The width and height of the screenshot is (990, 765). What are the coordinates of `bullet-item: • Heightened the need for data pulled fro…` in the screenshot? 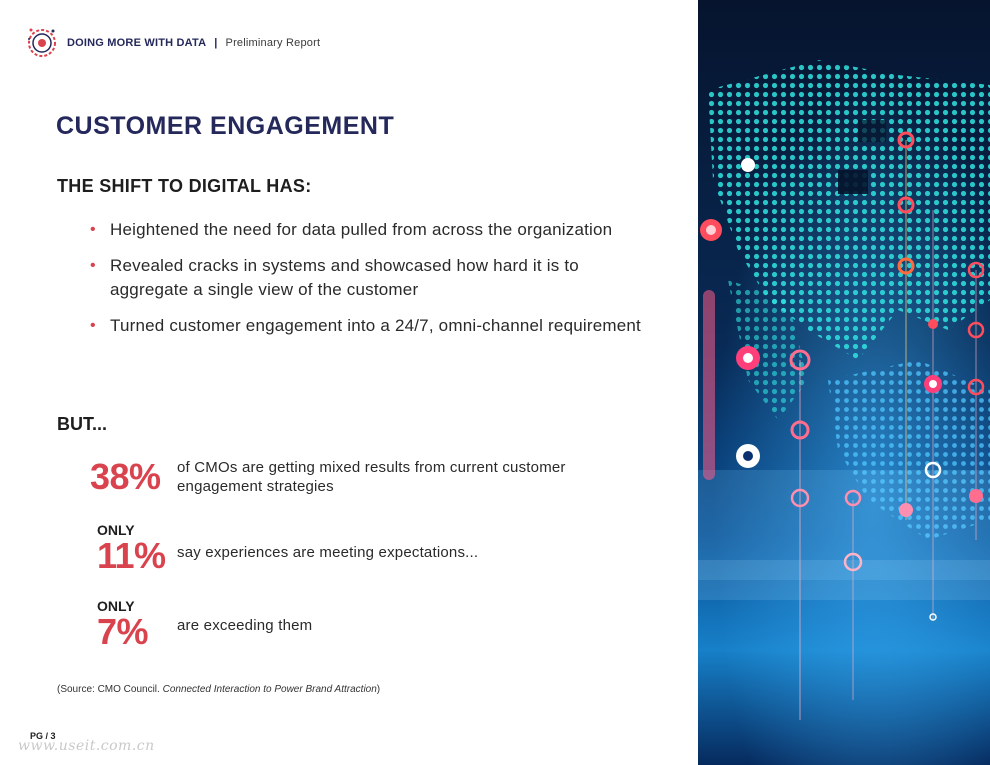 It's located at (370, 230).